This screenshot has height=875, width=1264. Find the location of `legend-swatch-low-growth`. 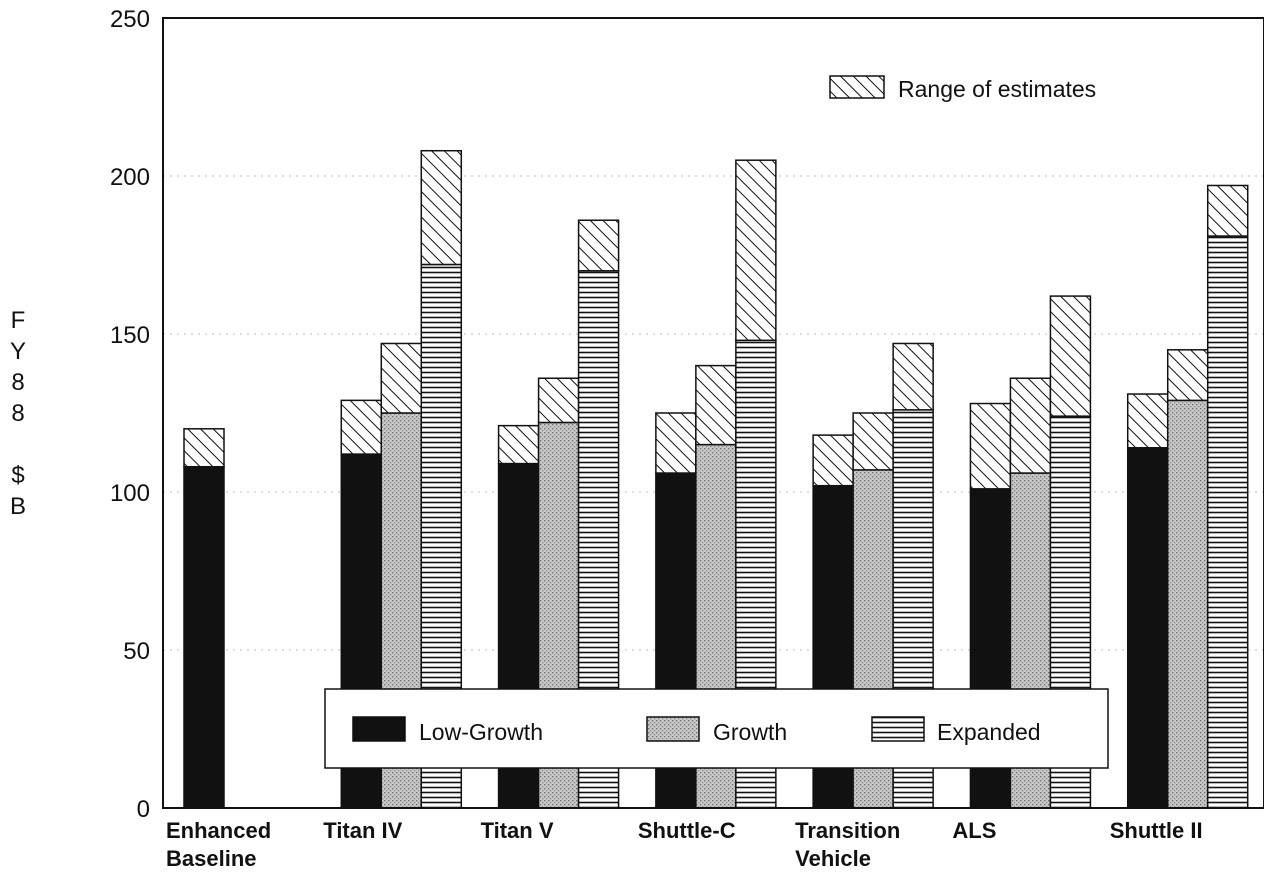

legend-swatch-low-growth is located at coordinates (379, 729).